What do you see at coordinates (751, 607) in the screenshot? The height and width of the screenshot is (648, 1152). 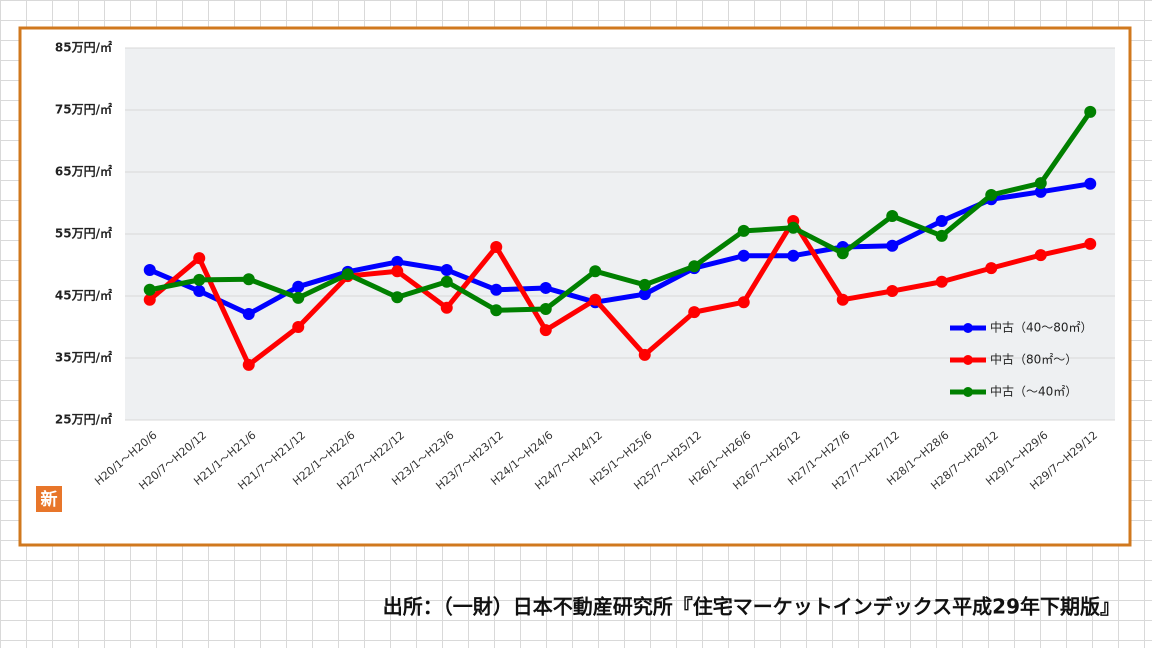 I see `source: 出所：（一財）日本不動産研究所『住宅マーケットインデックス平成29年下期版』` at bounding box center [751, 607].